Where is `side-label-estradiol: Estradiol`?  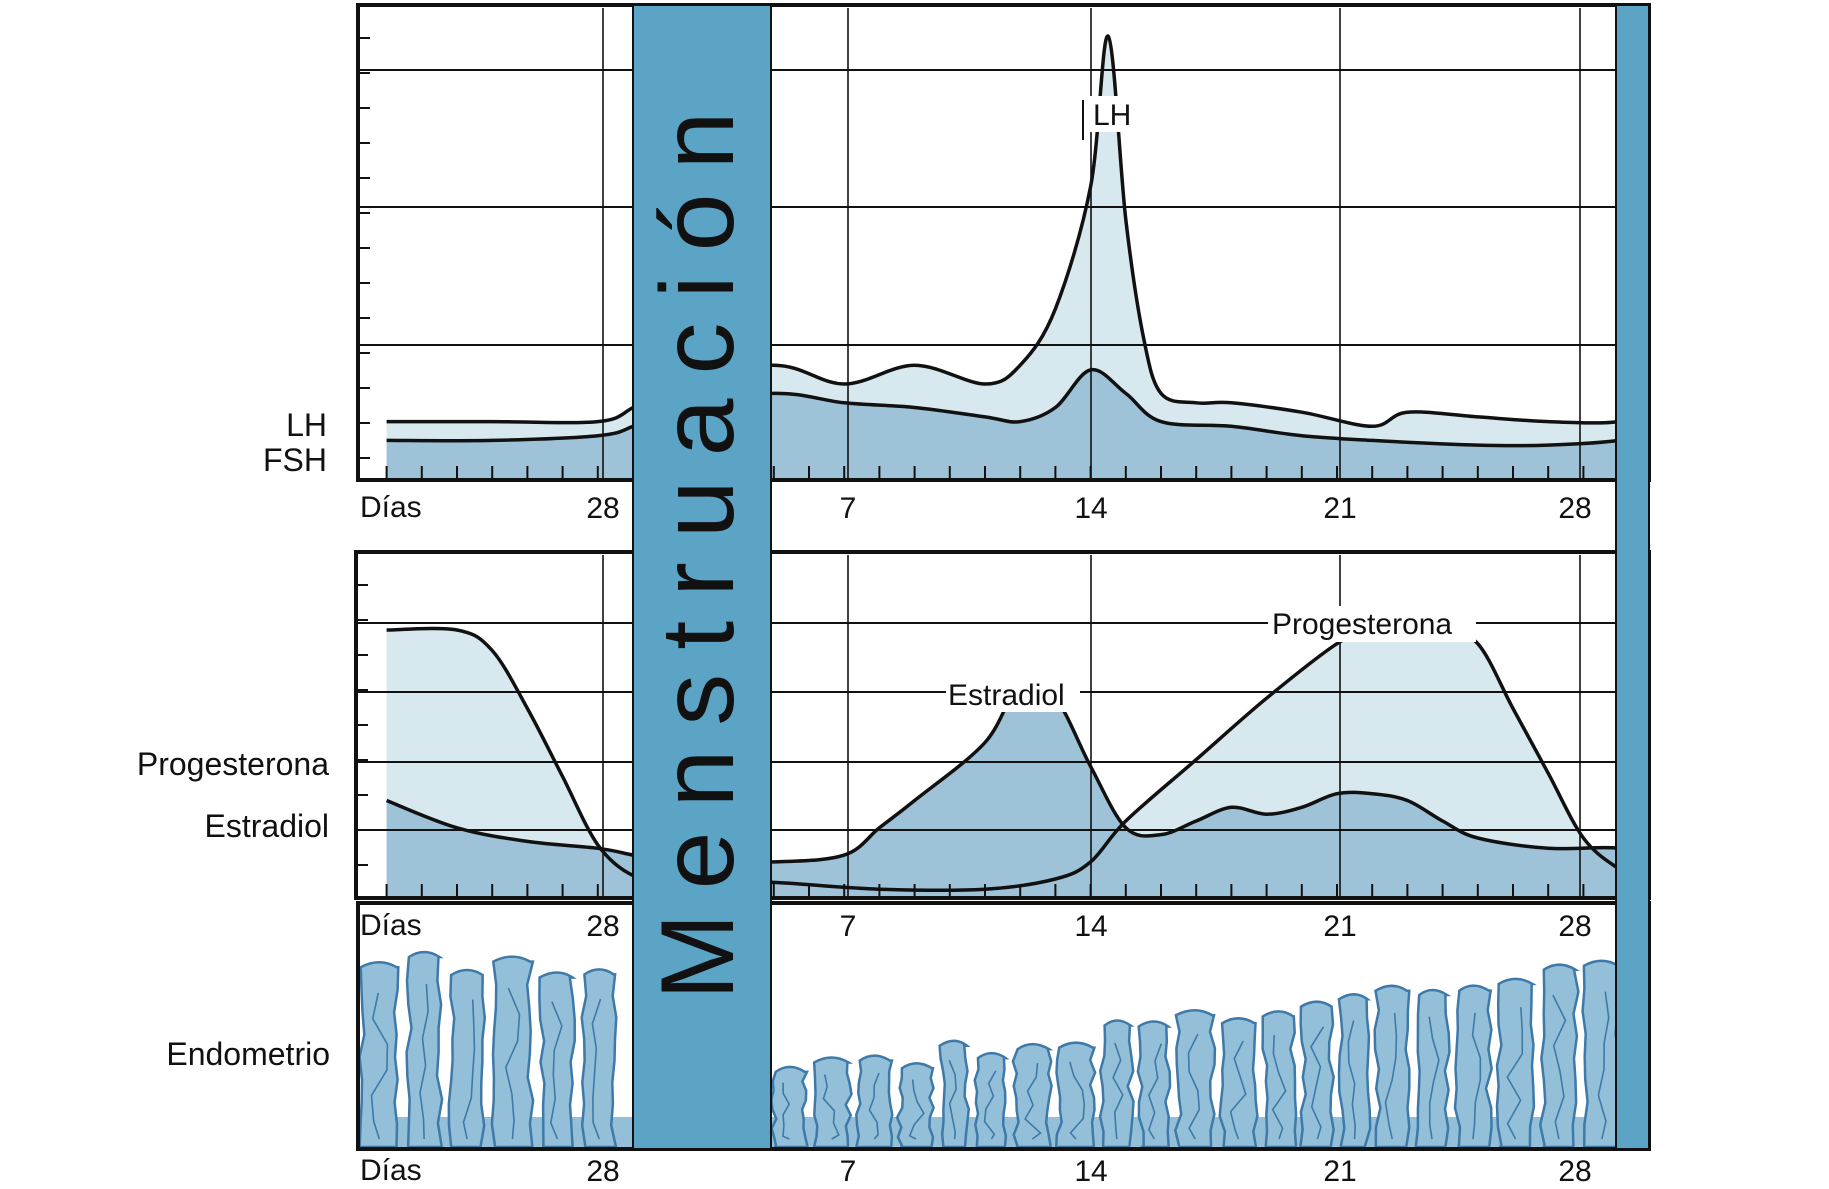 side-label-estradiol: Estradiol is located at coordinates (267, 826).